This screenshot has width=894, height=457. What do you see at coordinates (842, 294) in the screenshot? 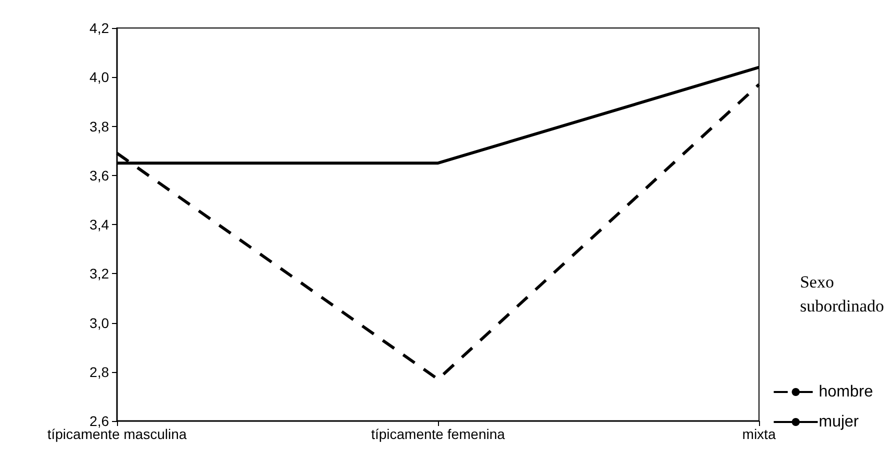
I see `legend-title: Sexo subordinado` at bounding box center [842, 294].